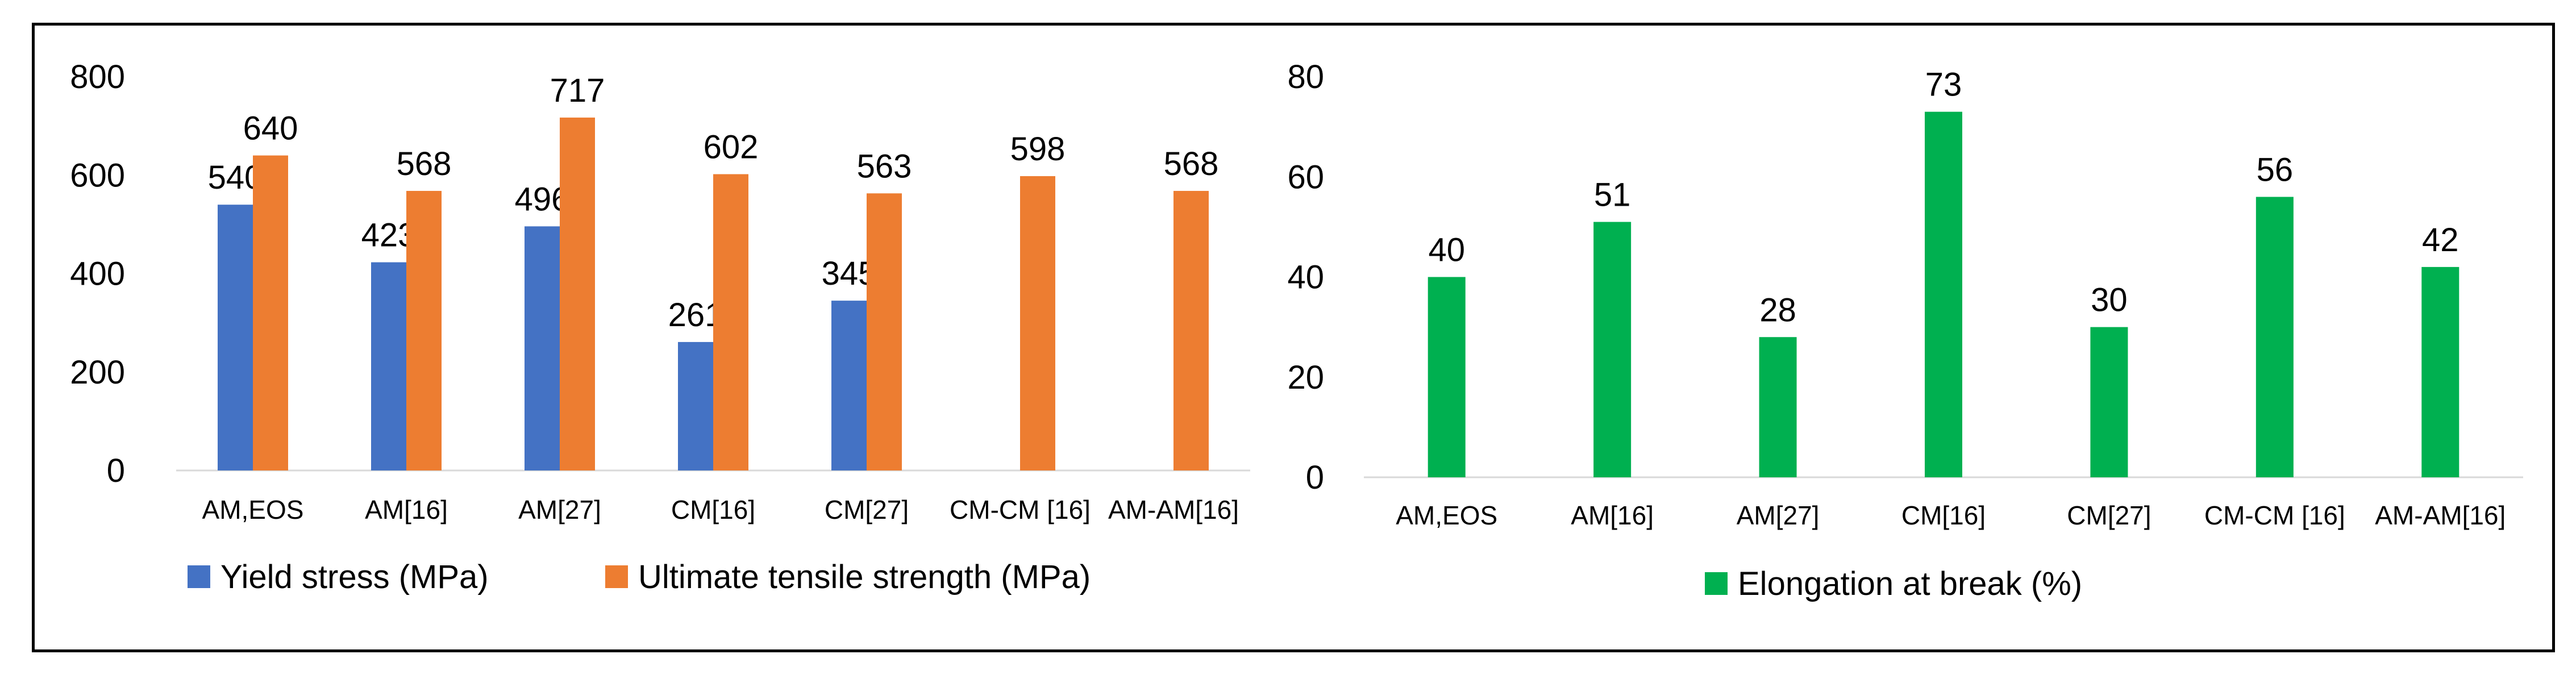 This screenshot has height=679, width=2576. I want to click on data-label: 42, so click(2440, 240).